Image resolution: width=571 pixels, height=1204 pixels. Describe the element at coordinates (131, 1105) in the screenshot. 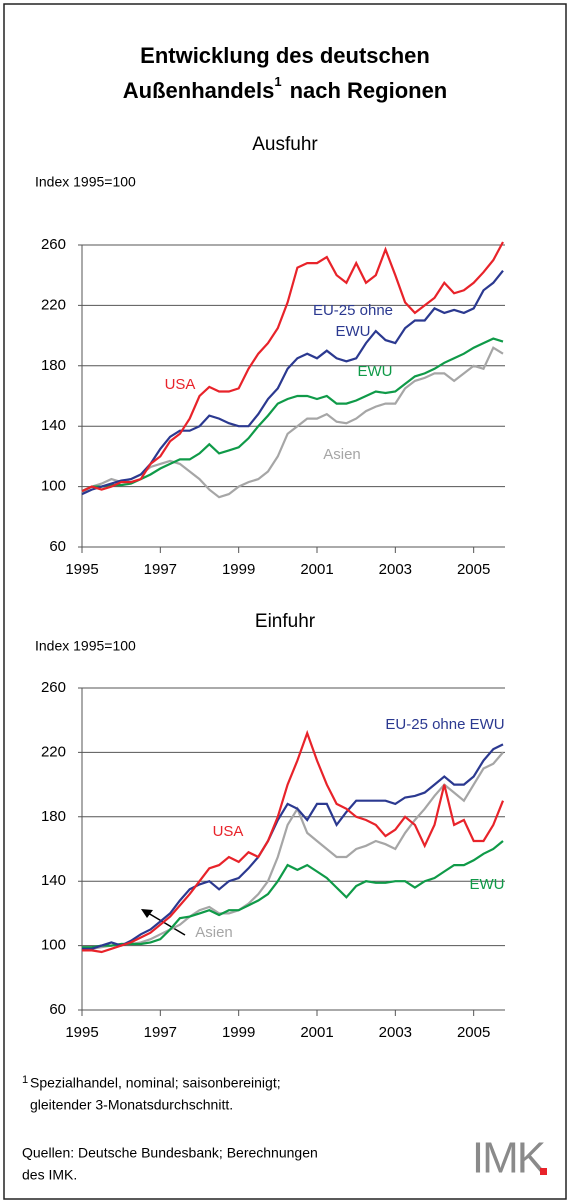

I see `footnote: gleitender 3-Monatsdurchschnitt.` at that location.